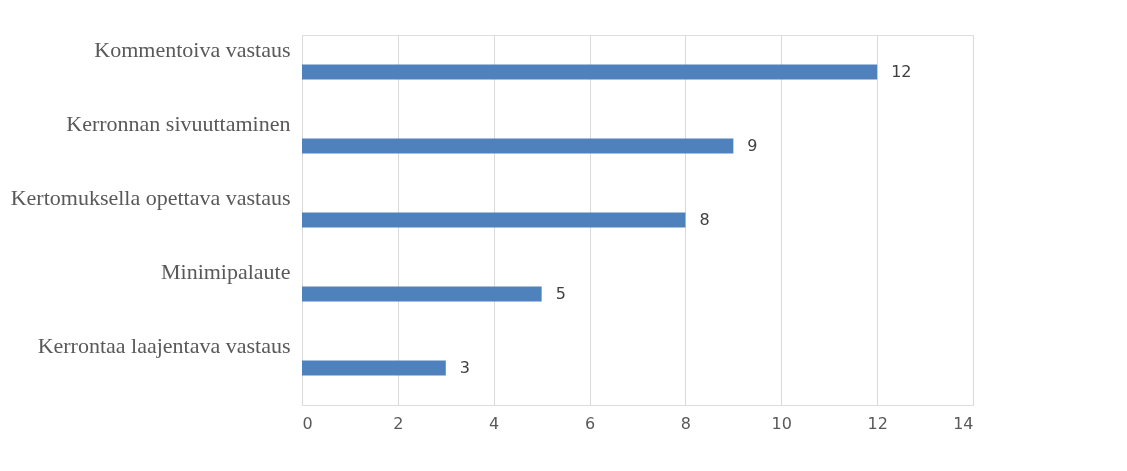  I want to click on y-tick-label: Minimipalaute, so click(225, 271).